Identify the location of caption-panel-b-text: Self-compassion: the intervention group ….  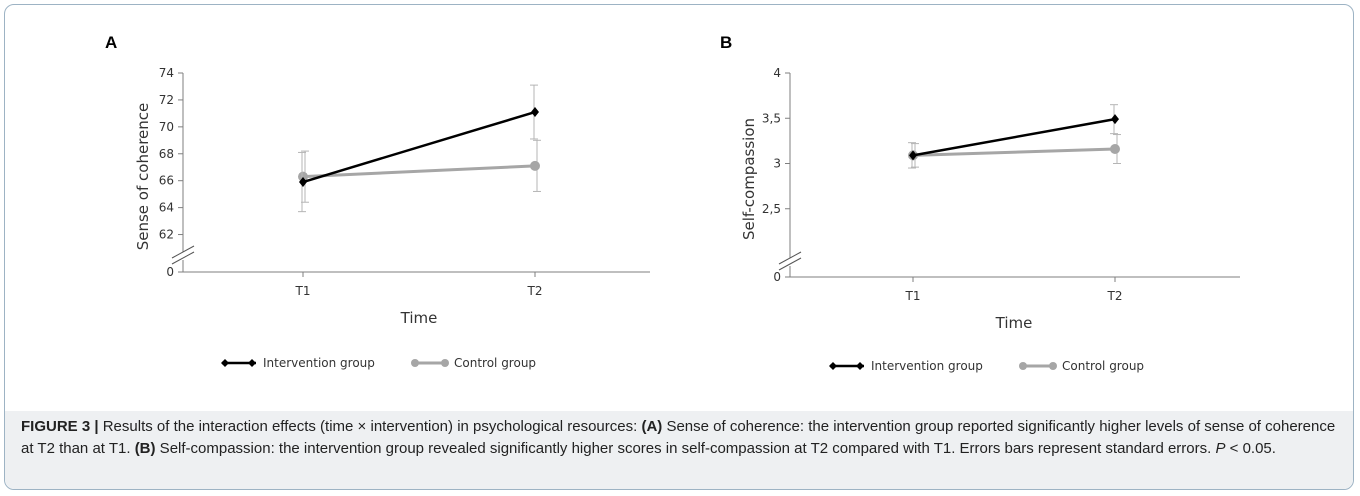
(686, 448).